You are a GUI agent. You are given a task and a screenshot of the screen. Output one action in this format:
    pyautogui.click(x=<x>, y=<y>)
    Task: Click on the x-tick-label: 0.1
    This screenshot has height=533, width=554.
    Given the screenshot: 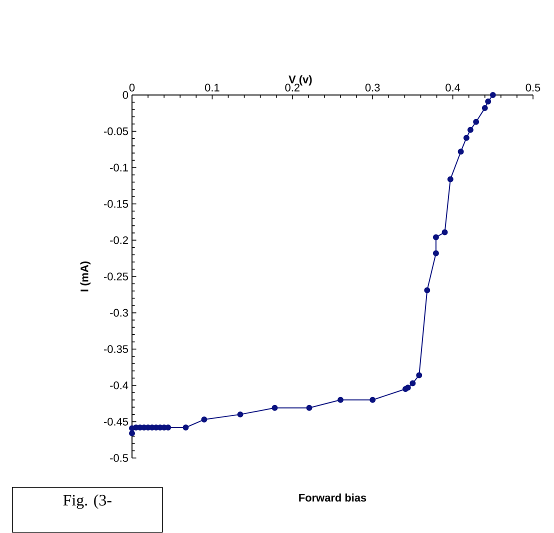 What is the action you would take?
    pyautogui.click(x=212, y=88)
    